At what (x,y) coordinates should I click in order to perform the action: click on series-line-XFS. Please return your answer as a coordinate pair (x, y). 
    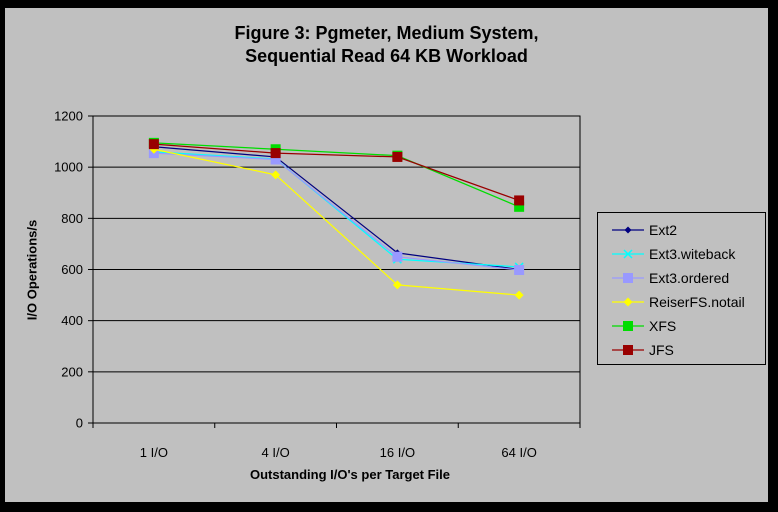
    Looking at the image, I should click on (336, 175).